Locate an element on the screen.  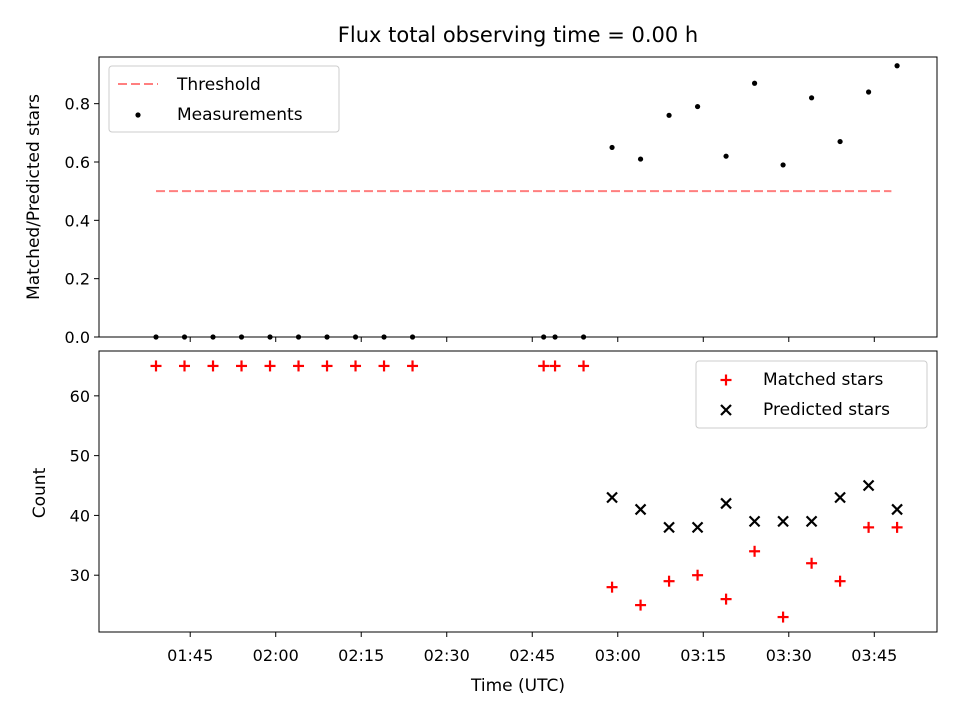
x-tick-label: 03:30 is located at coordinates (789, 655).